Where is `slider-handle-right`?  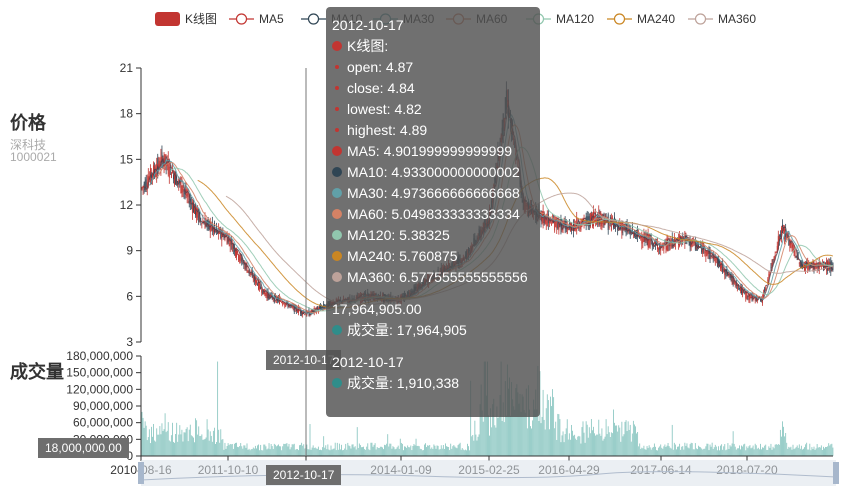
slider-handle-right is located at coordinates (836, 473).